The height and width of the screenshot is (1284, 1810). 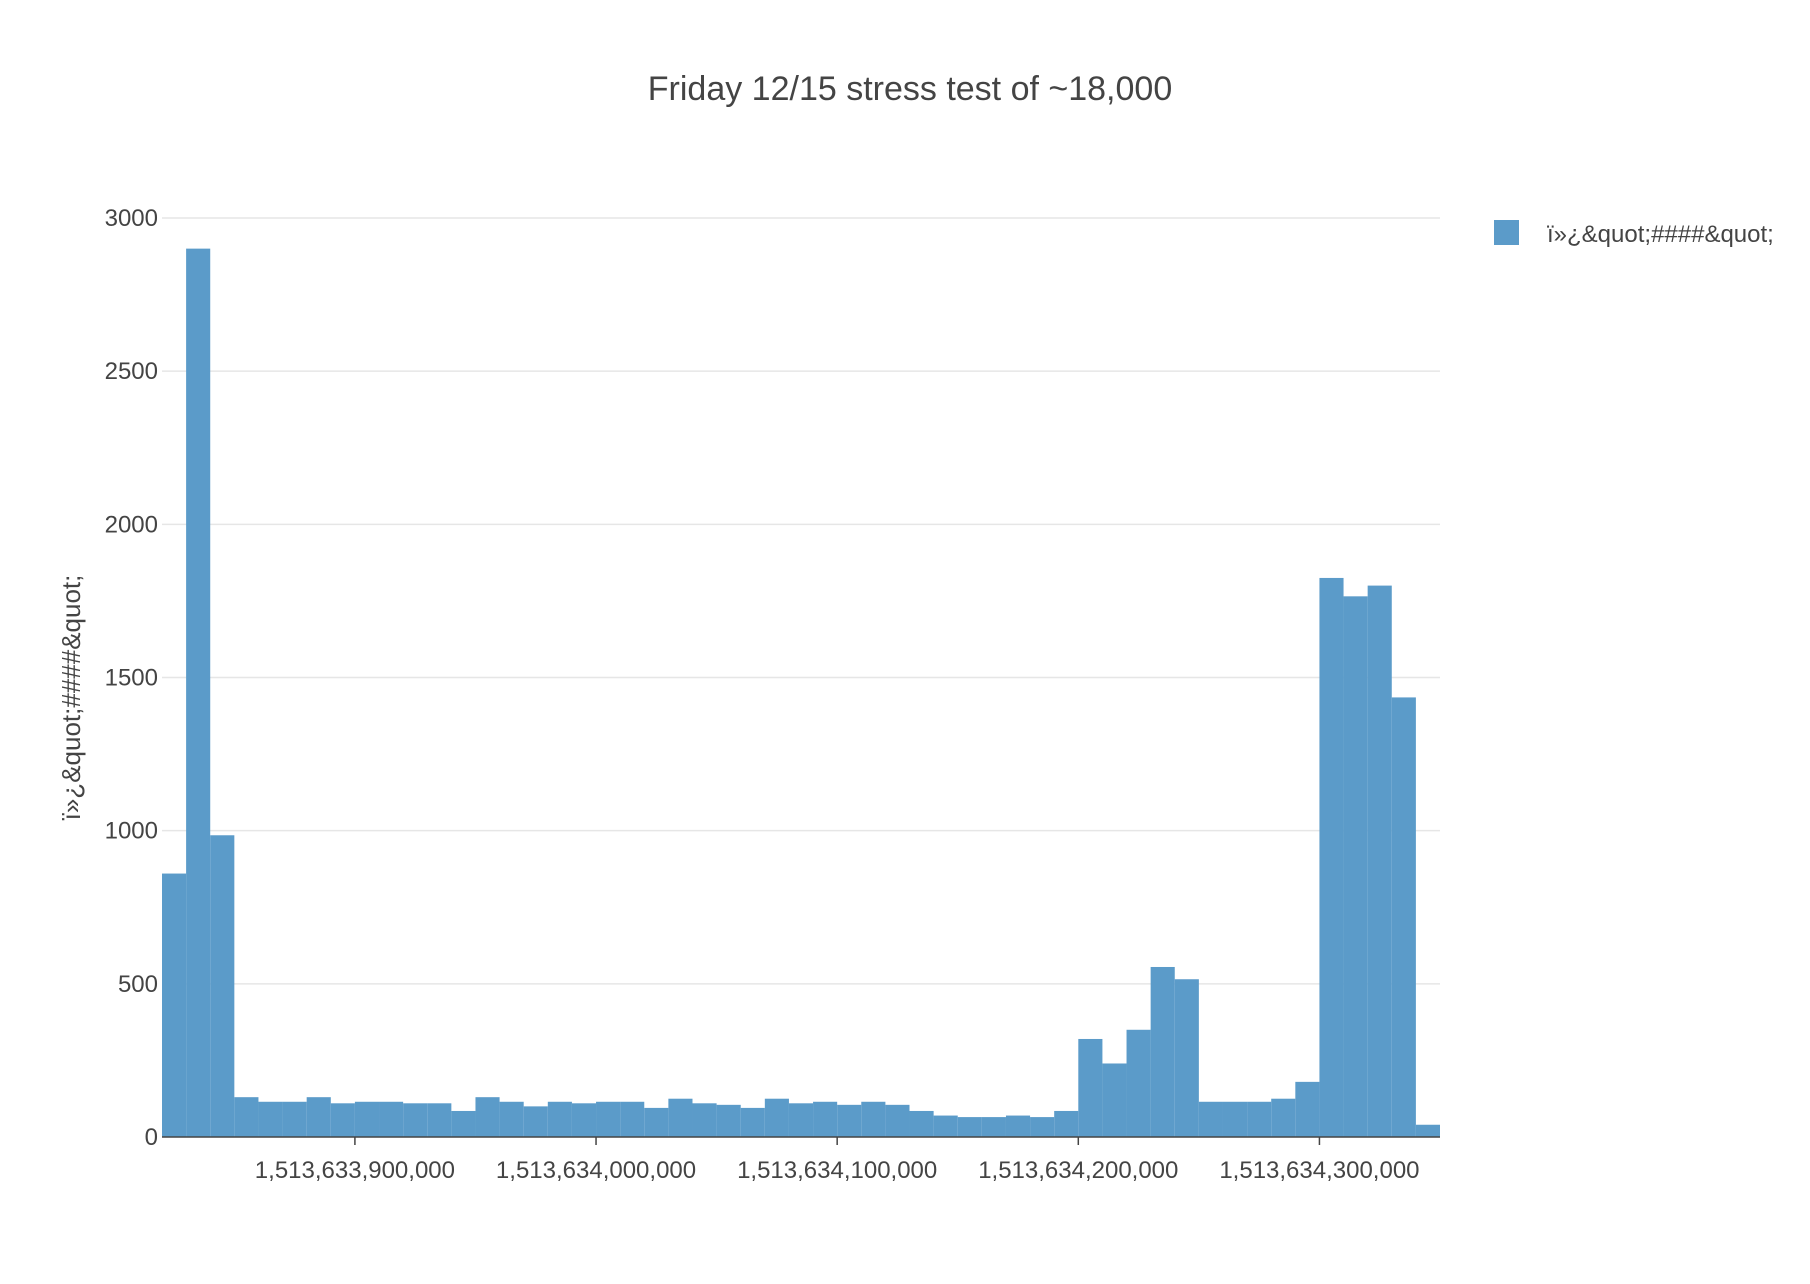 I want to click on y-tick-label: 3000, so click(x=131, y=218).